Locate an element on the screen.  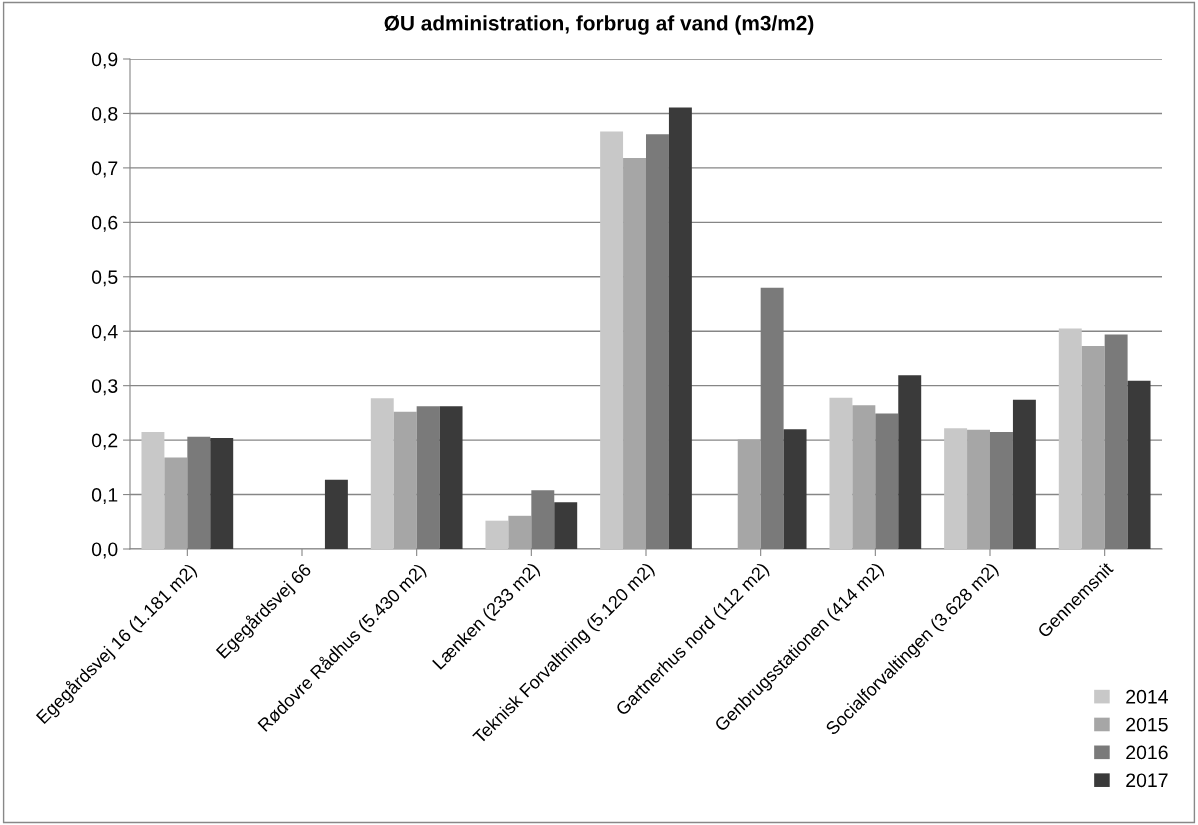
legend-label: 2017 is located at coordinates (1147, 780).